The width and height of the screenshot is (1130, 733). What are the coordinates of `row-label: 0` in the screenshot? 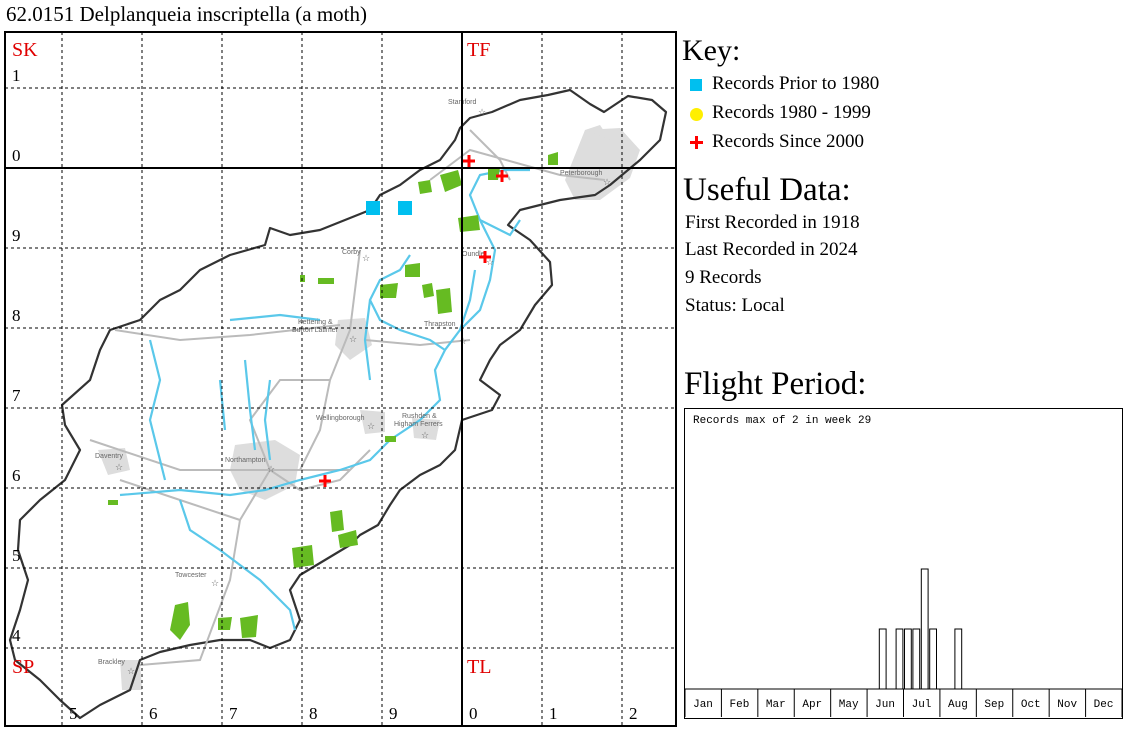 It's located at (16, 155).